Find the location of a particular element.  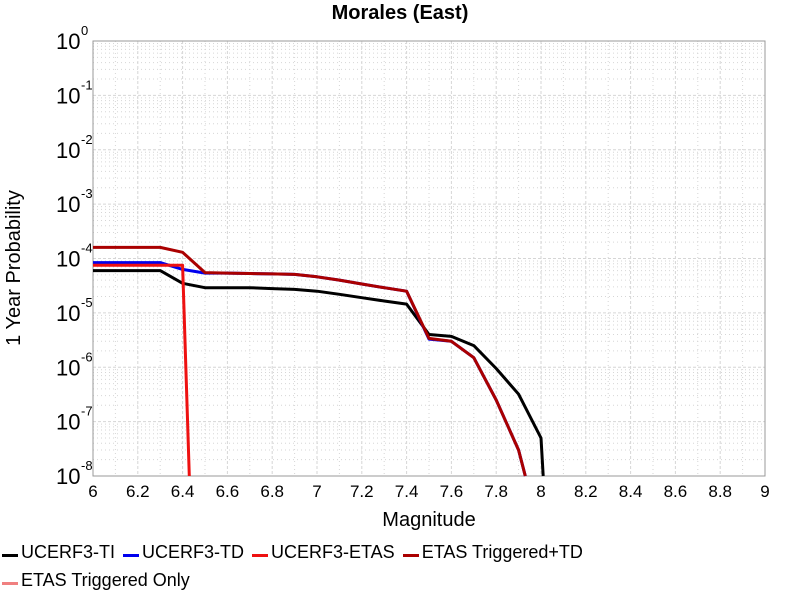

x-tick-label: 6.6 is located at coordinates (228, 491).